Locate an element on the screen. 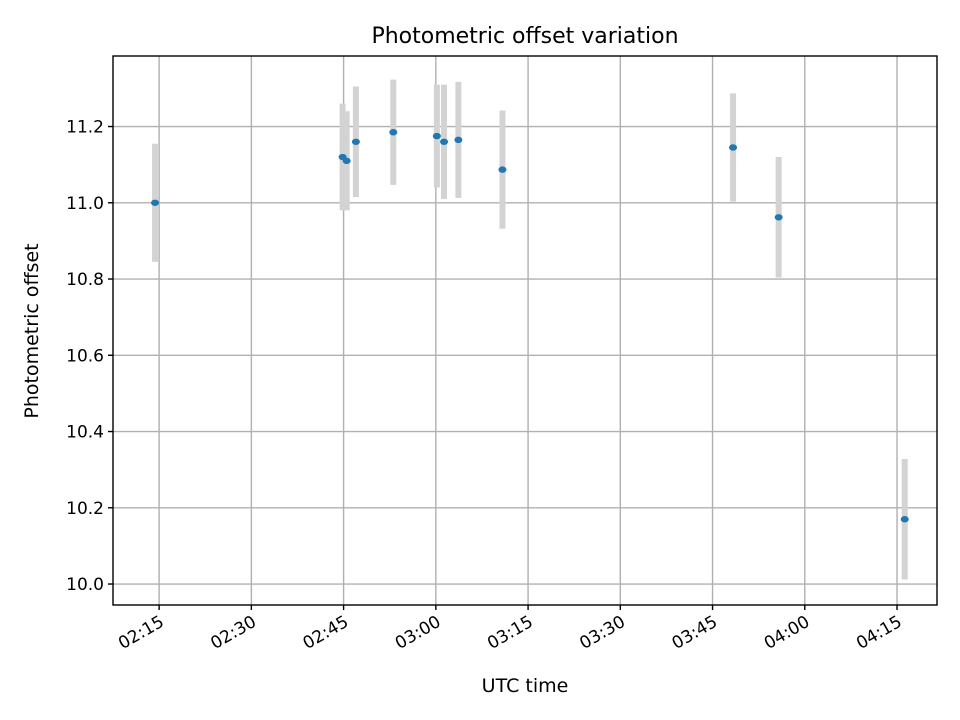 Image resolution: width=960 pixels, height=720 pixels. chart-title: Photometric offset variation is located at coordinates (524, 36).